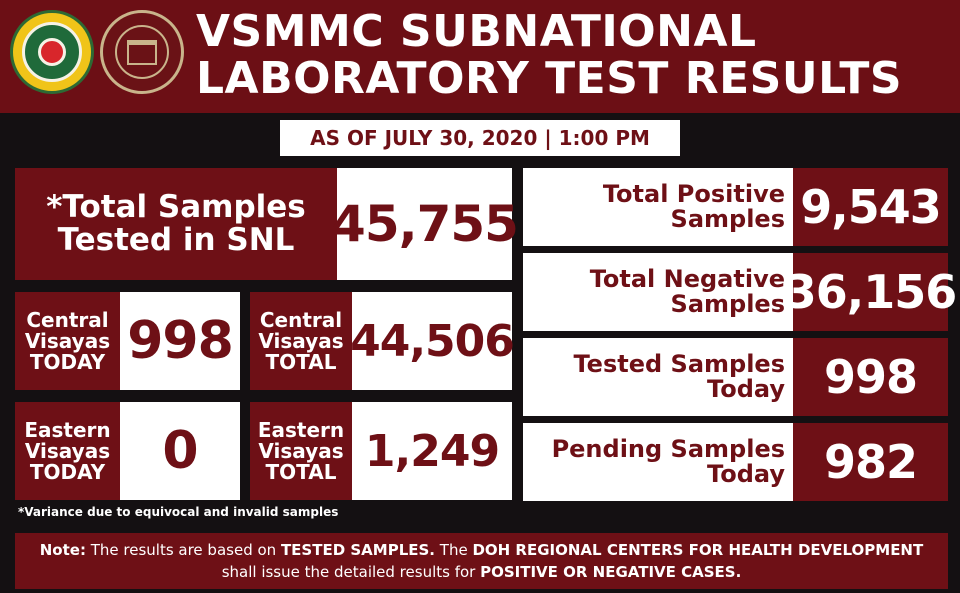 The height and width of the screenshot is (593, 960). I want to click on tested-today-value: 998, so click(870, 377).